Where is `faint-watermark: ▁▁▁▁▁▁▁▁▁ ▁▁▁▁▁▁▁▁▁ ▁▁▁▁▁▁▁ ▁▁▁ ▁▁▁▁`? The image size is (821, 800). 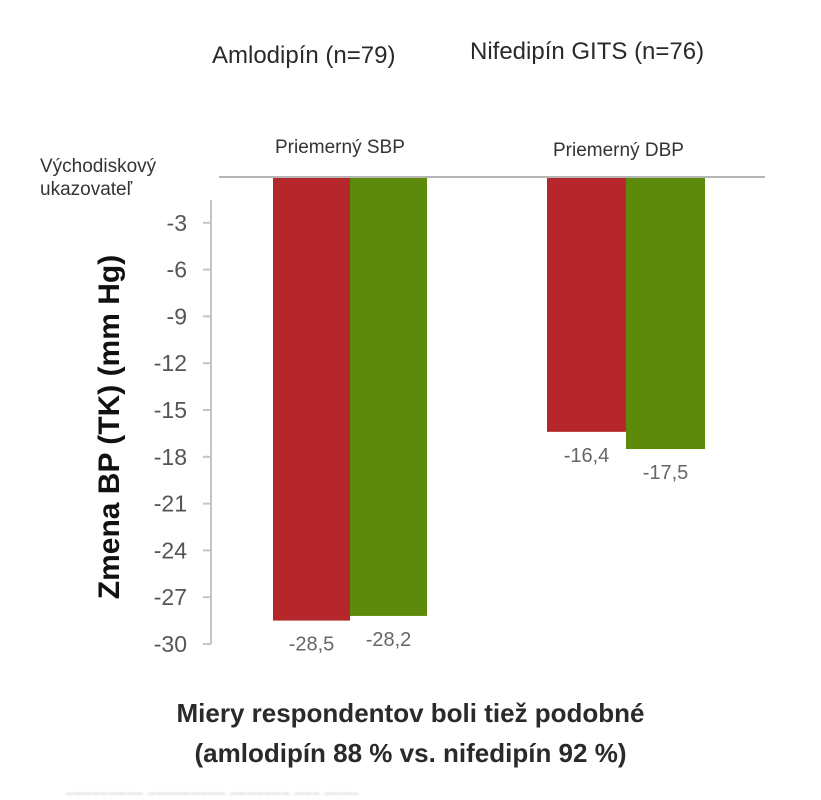 faint-watermark: ▁▁▁▁▁▁▁▁▁ ▁▁▁▁▁▁▁▁▁ ▁▁▁▁▁▁▁ ▁▁▁ ▁▁▁▁ is located at coordinates (213, 789).